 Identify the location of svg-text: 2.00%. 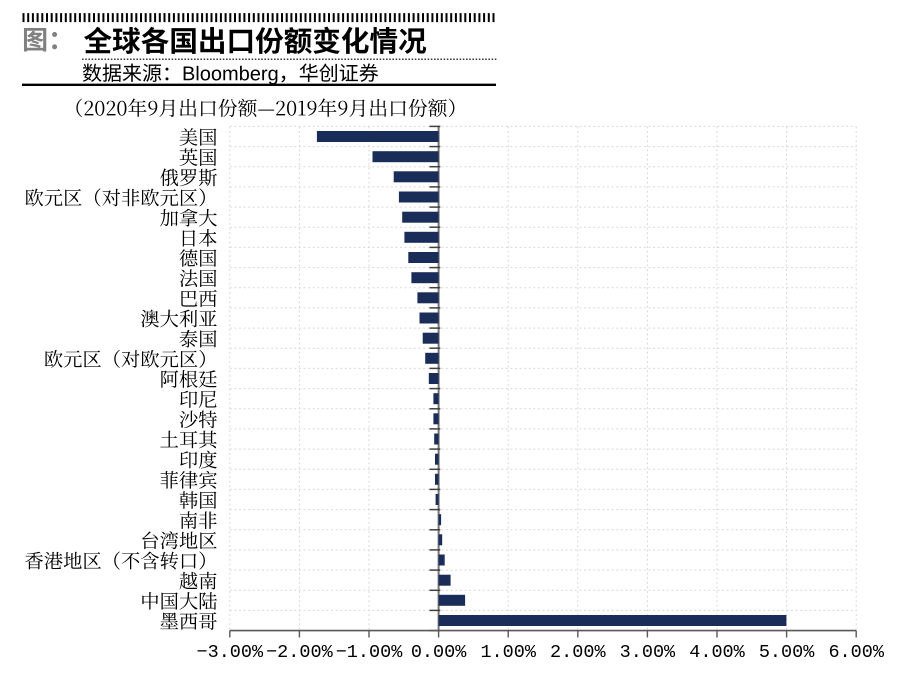
(578, 652).